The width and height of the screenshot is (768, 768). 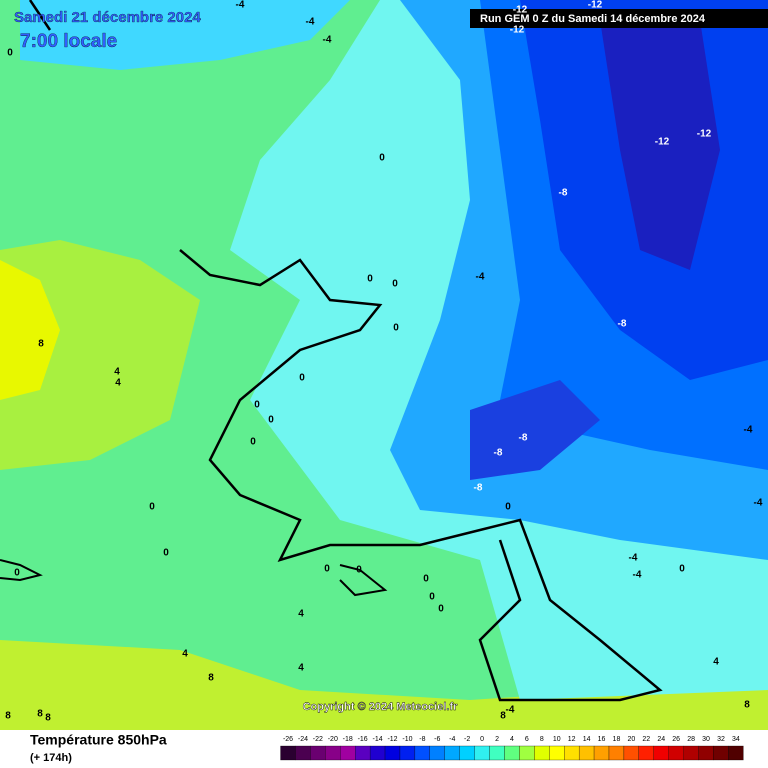 I want to click on copyright: Copyright © 2024 Meteociel.fr, so click(x=381, y=707).